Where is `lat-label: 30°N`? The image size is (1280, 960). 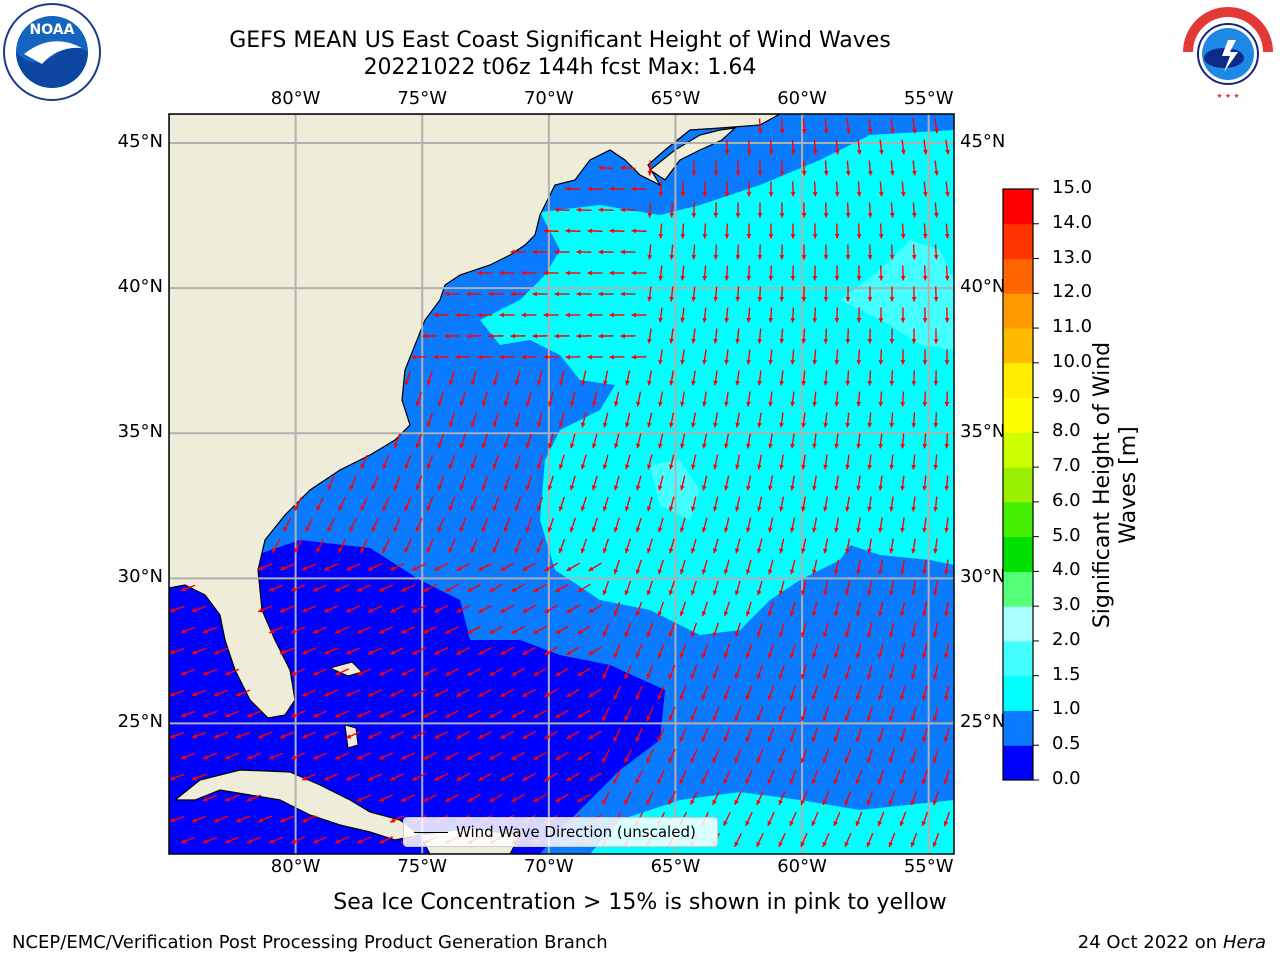 lat-label: 30°N is located at coordinates (983, 577).